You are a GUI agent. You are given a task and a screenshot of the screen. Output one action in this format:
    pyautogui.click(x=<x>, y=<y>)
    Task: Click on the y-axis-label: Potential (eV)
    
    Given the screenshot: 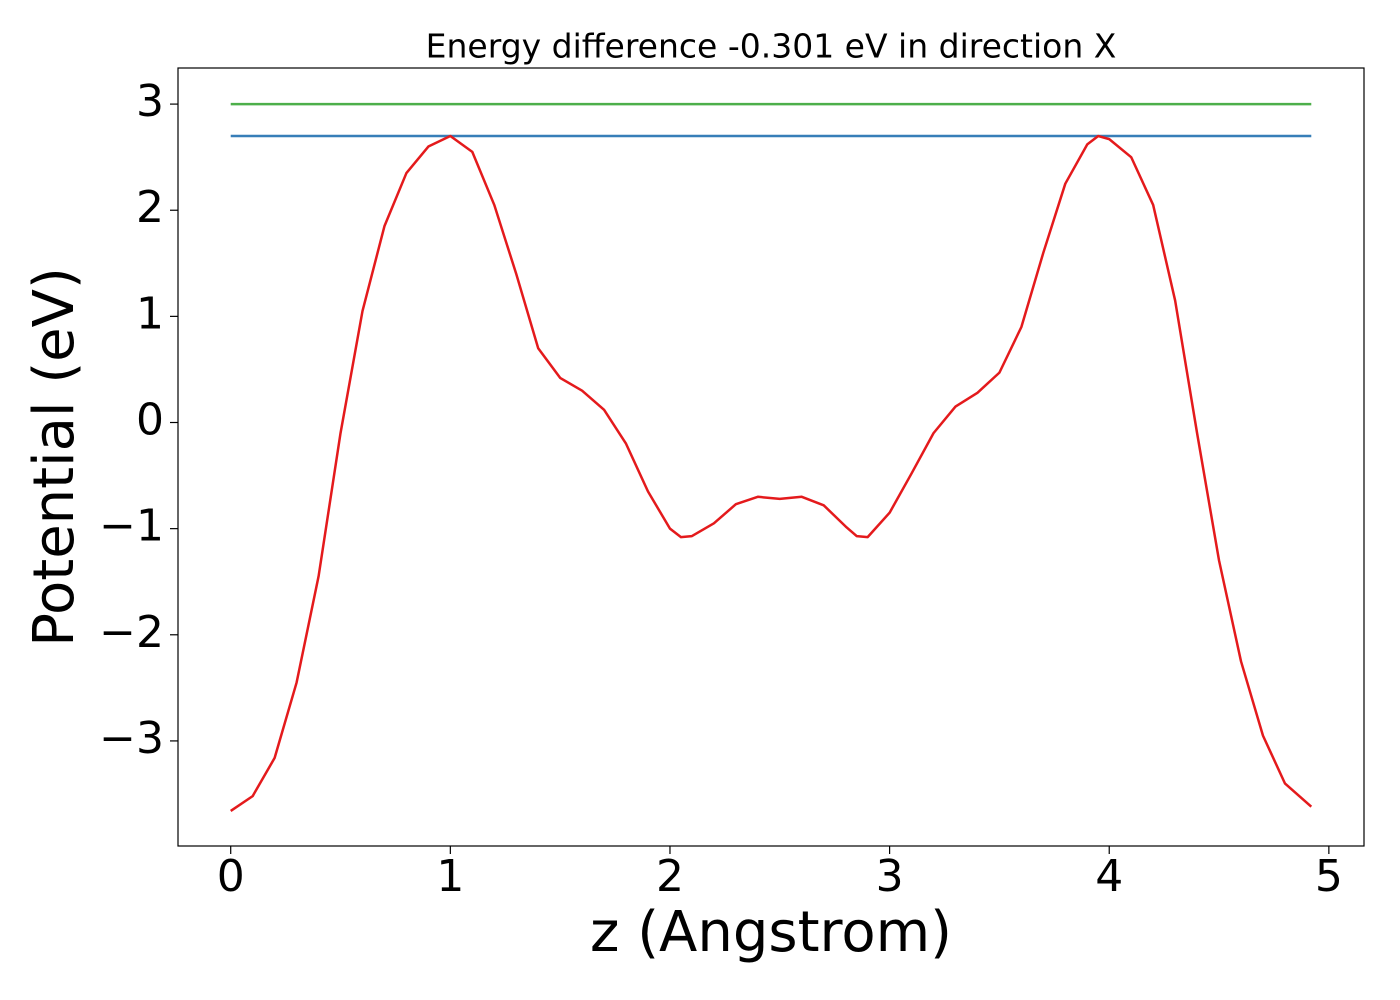 What is the action you would take?
    pyautogui.click(x=54, y=457)
    